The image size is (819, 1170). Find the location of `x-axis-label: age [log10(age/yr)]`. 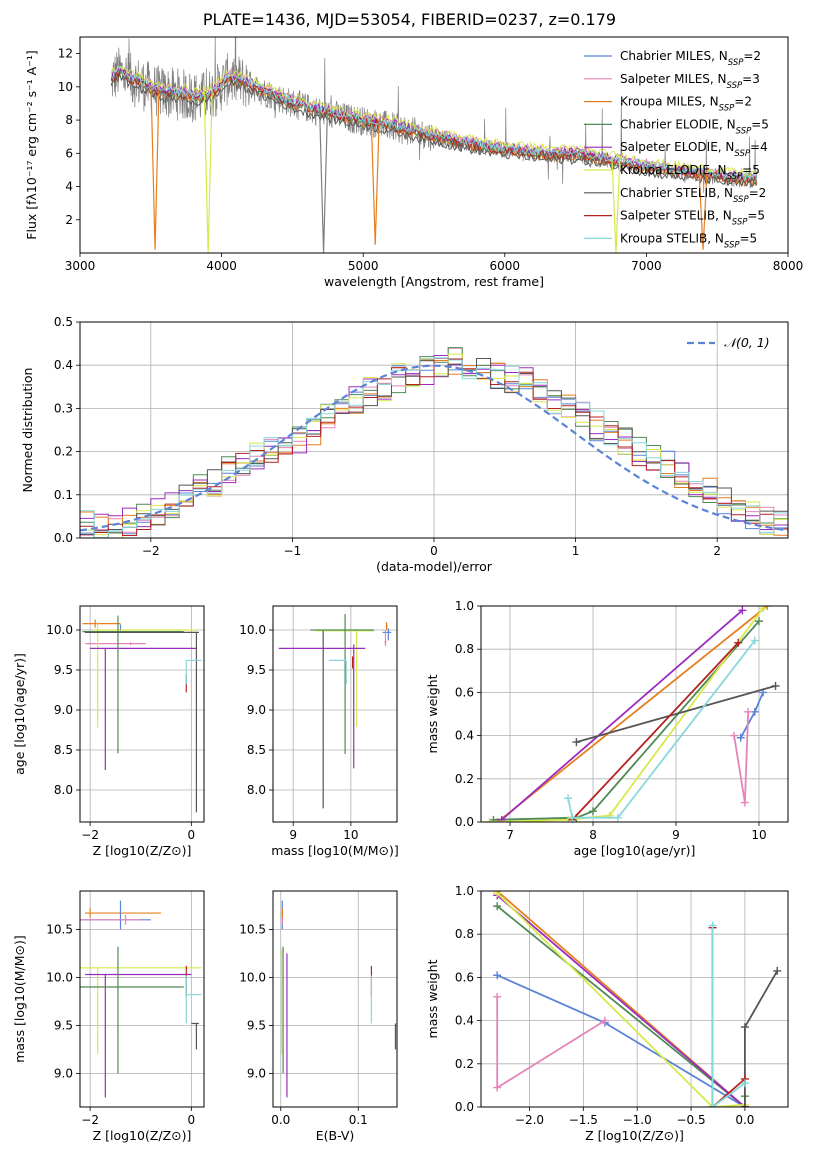

x-axis-label: age [log10(age/yr)] is located at coordinates (635, 850).